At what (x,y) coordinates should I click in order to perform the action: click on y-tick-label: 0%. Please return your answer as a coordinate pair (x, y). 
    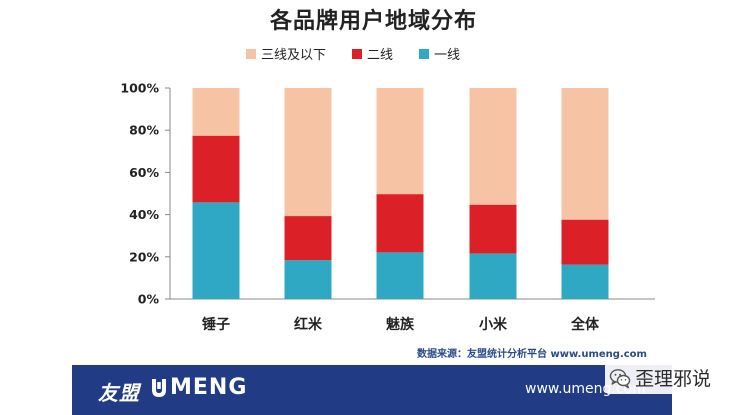
    Looking at the image, I should click on (149, 299).